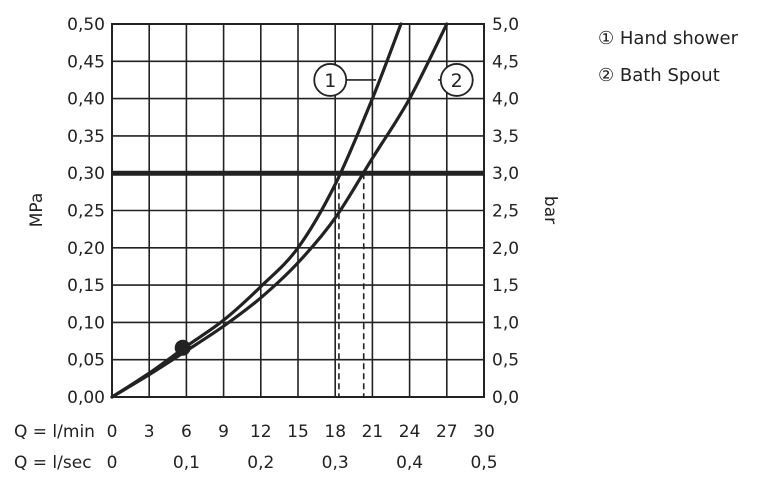  What do you see at coordinates (505, 100) in the screenshot?
I see `y-tick-label-right: 4,0` at bounding box center [505, 100].